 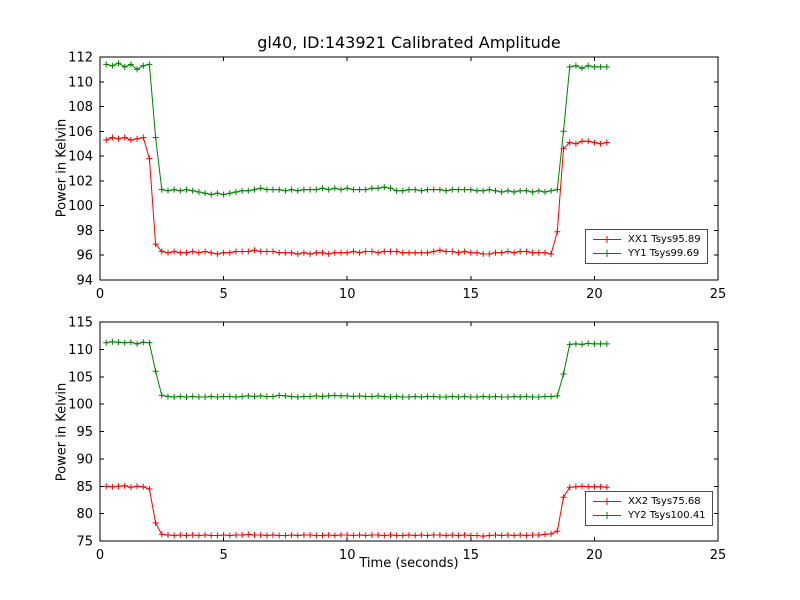 What do you see at coordinates (646, 246) in the screenshot?
I see `legend-top: XX1 Tsys95.89 YY1 Tsys99.69` at bounding box center [646, 246].